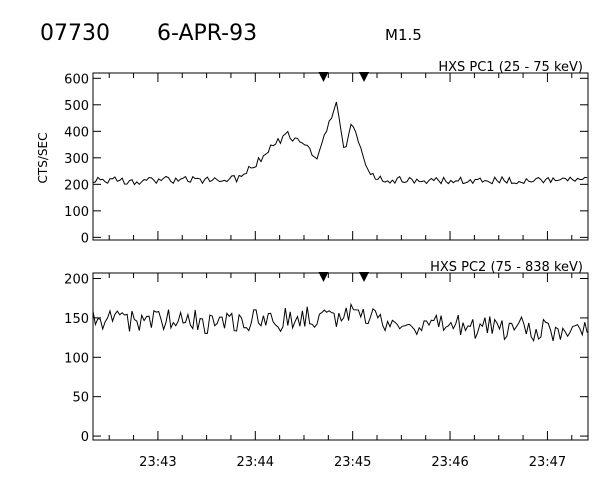 The width and height of the screenshot is (600, 480). Describe the element at coordinates (76, 280) in the screenshot. I see `pc2-y-tick-label: 200` at that location.